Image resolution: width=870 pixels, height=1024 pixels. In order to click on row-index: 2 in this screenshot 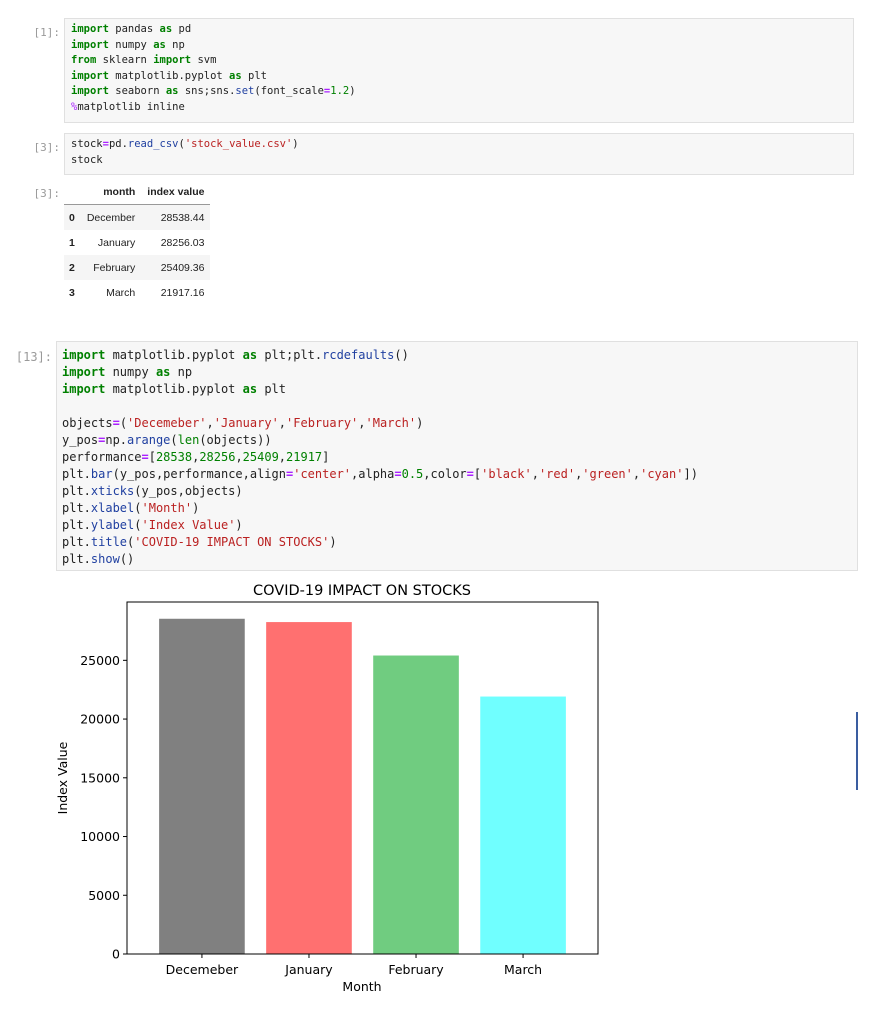, I will do `click(72, 267)`.